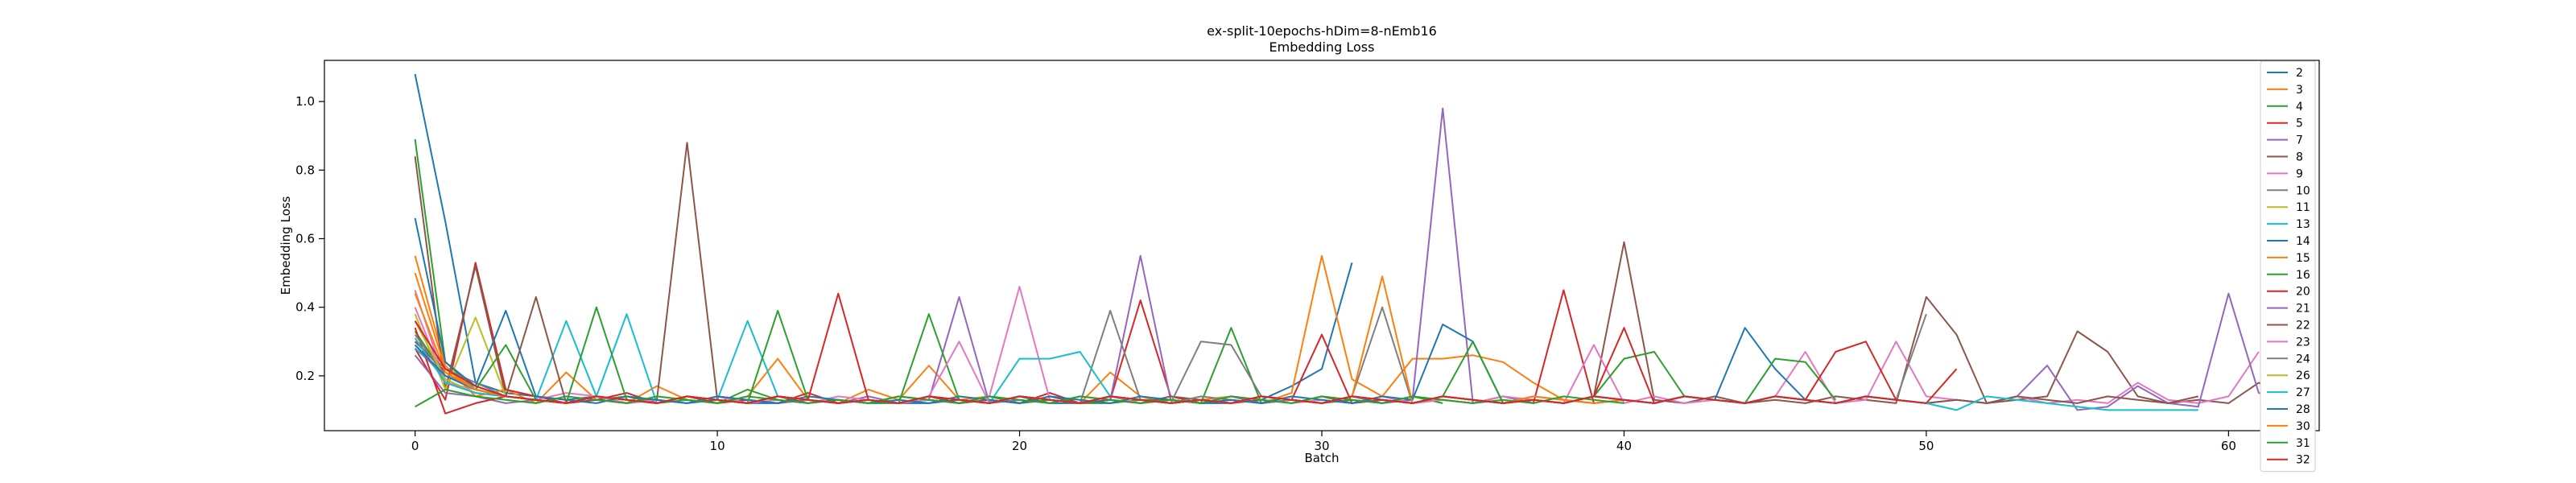  I want to click on legend-box, so click(2288, 266).